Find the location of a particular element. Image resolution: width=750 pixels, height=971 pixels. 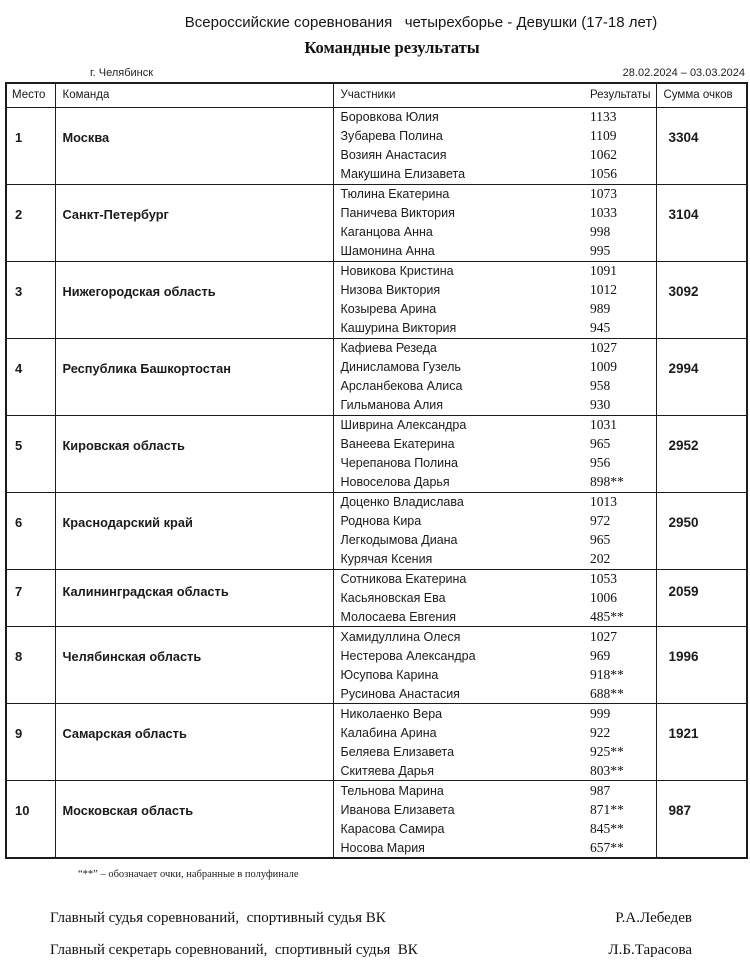

team-name-cell: Санкт-Петербург is located at coordinates (194, 222).